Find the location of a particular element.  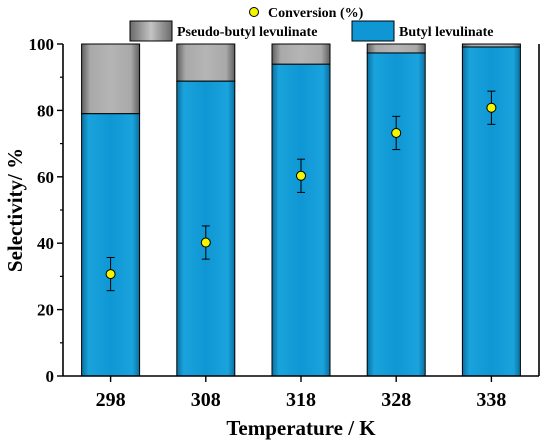

x-axis-title: Temperature / K is located at coordinates (301, 428).